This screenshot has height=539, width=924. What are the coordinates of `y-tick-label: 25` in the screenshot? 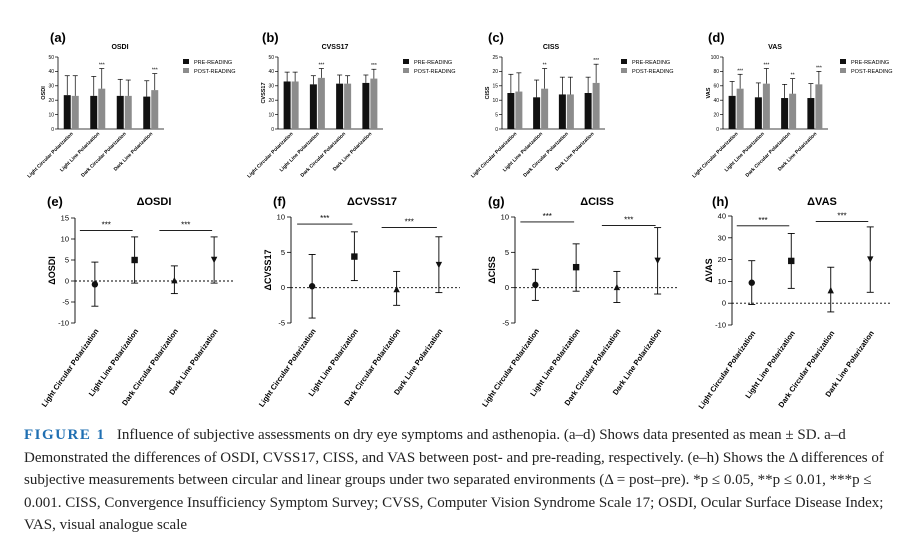 It's located at (495, 58).